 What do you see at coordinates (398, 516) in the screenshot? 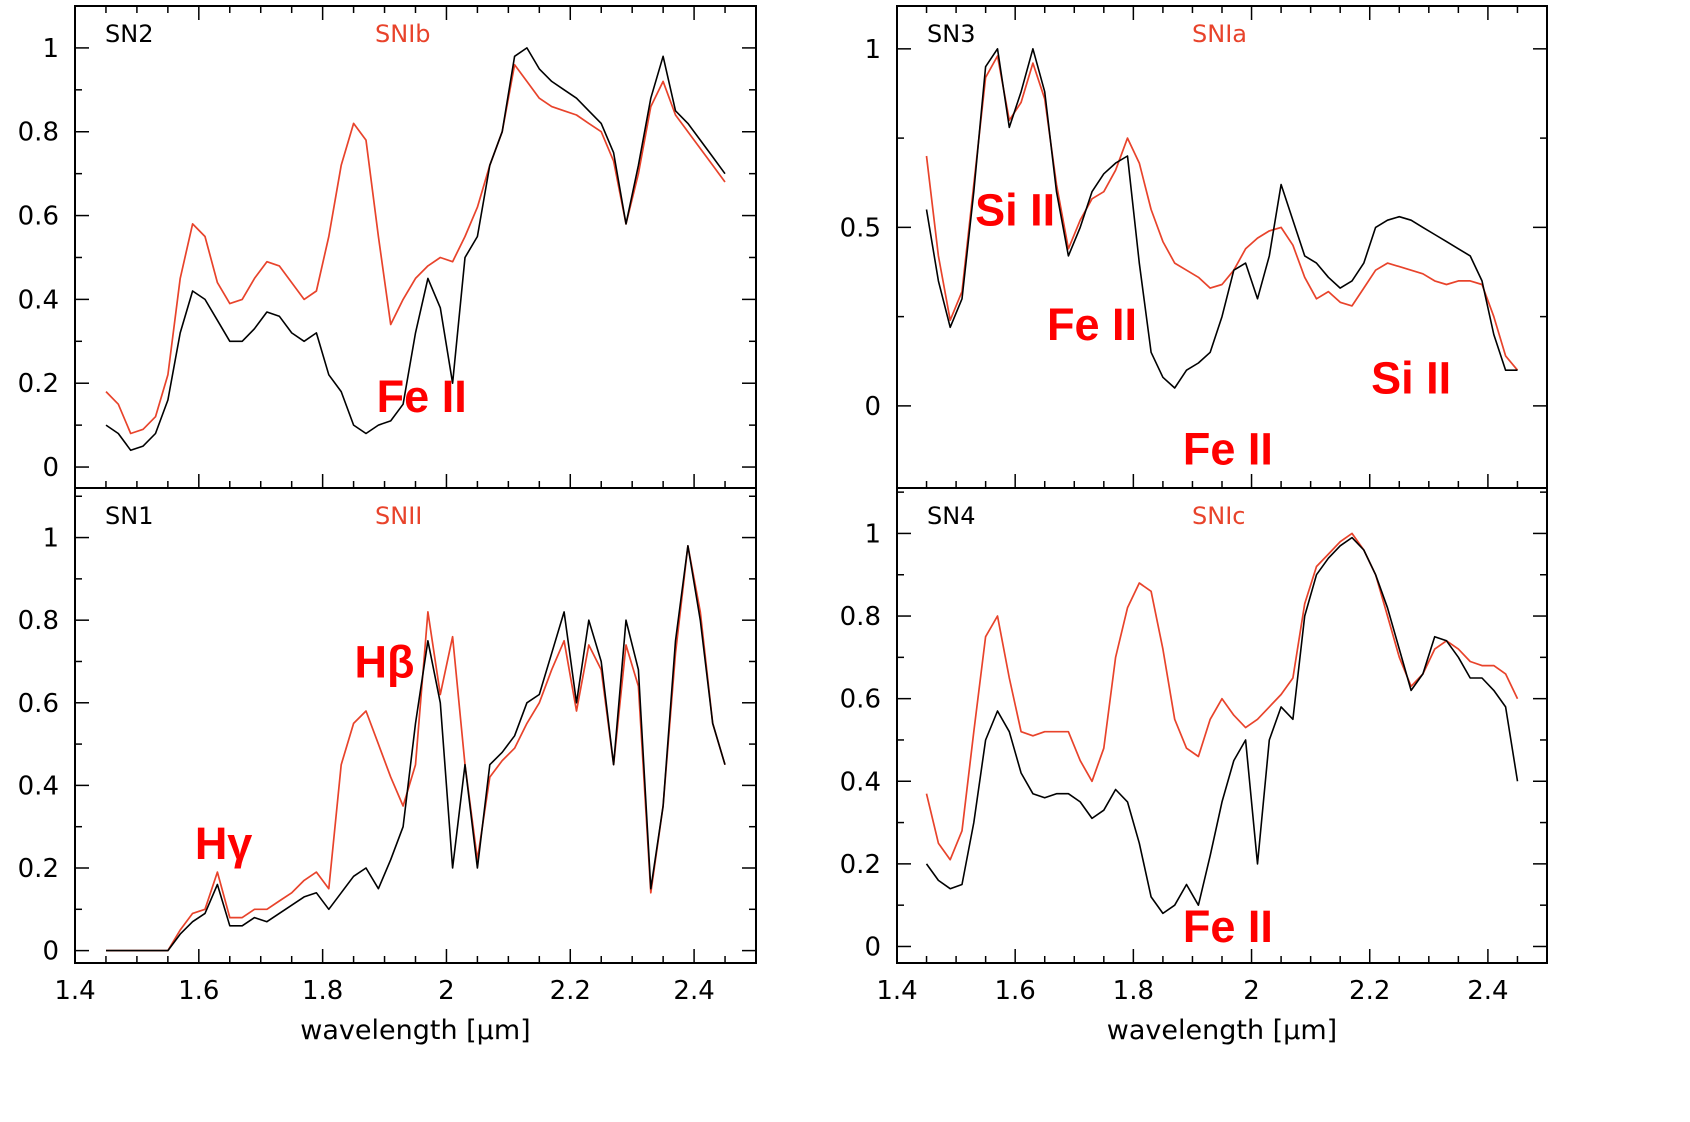
I see `template-type-label: SNII` at bounding box center [398, 516].